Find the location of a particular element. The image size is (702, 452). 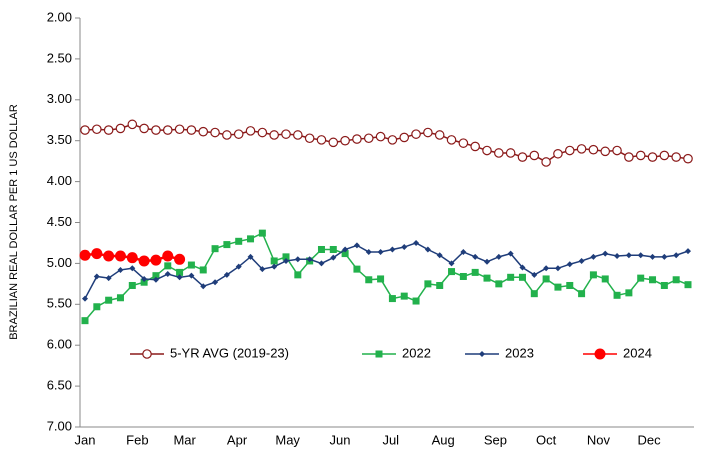

y-tick-label: 3.00 is located at coordinates (59, 98).